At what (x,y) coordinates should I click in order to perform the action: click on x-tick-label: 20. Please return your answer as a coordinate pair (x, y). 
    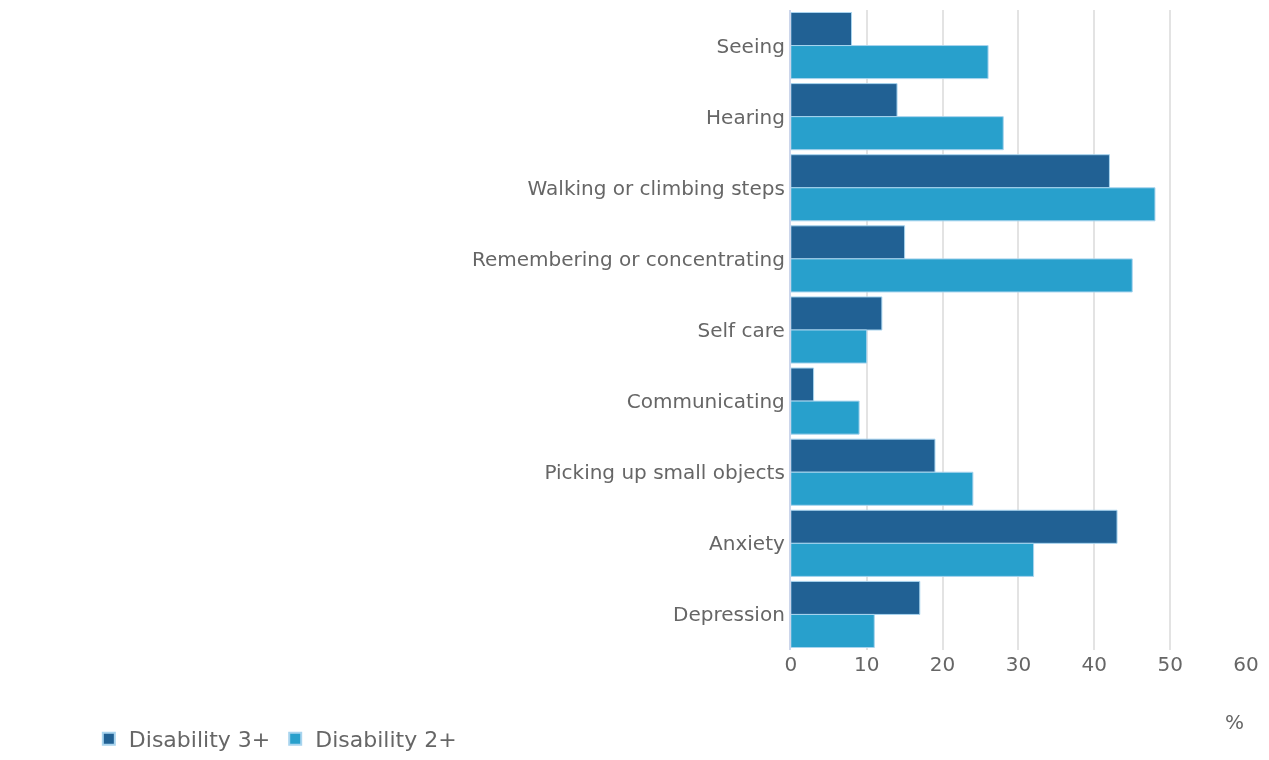
    Looking at the image, I should click on (942, 664).